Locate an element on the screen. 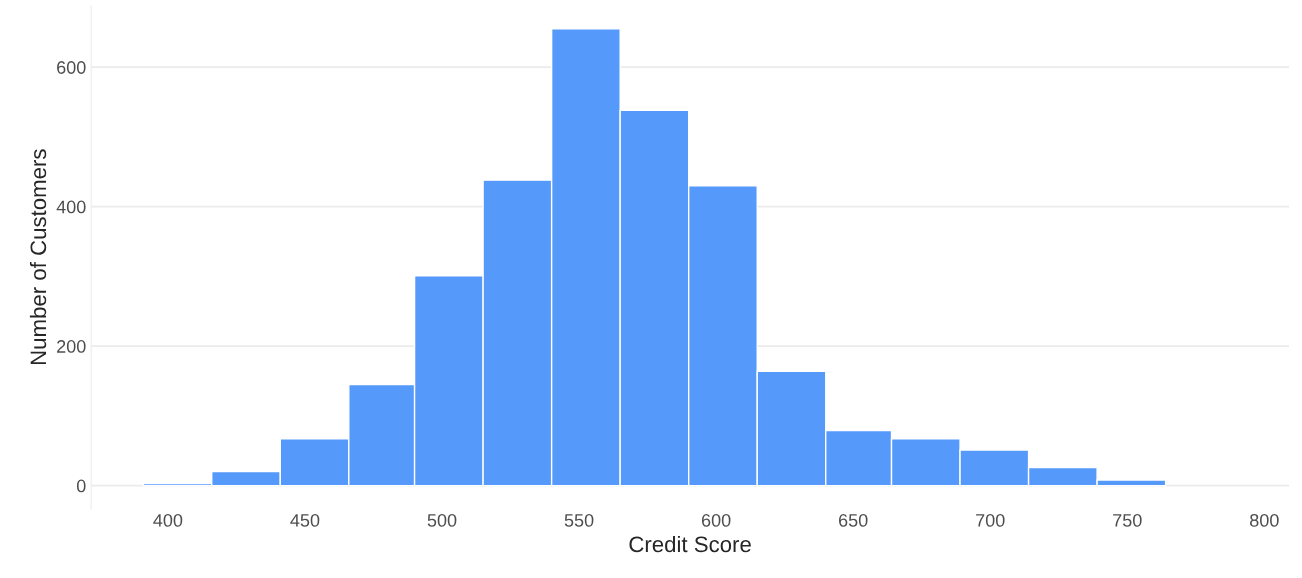  x-tick-label: 500 is located at coordinates (442, 520).